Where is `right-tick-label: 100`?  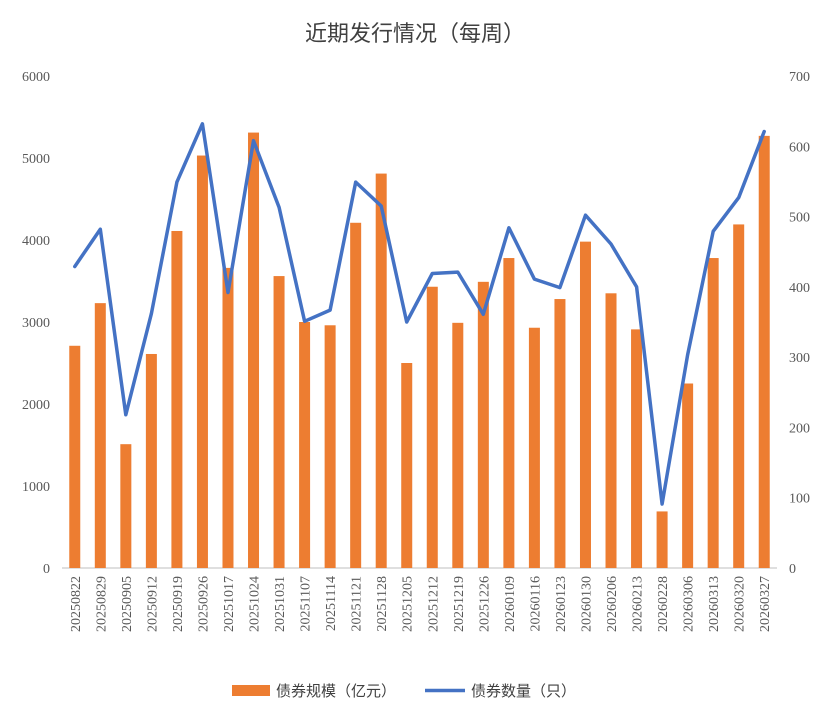 right-tick-label: 100 is located at coordinates (799, 499).